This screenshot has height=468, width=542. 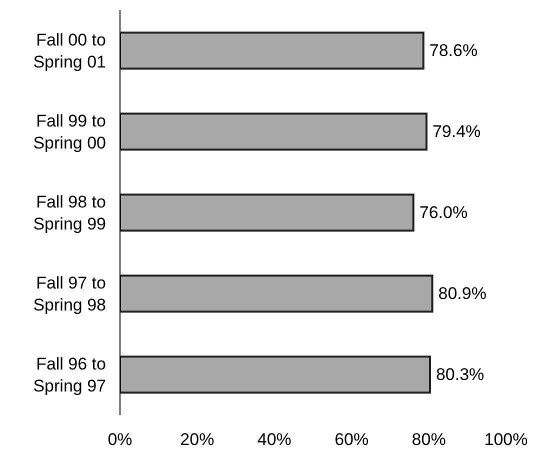 What do you see at coordinates (69, 293) in the screenshot?
I see `y-tick-label: Fall 97 to Spring 98` at bounding box center [69, 293].